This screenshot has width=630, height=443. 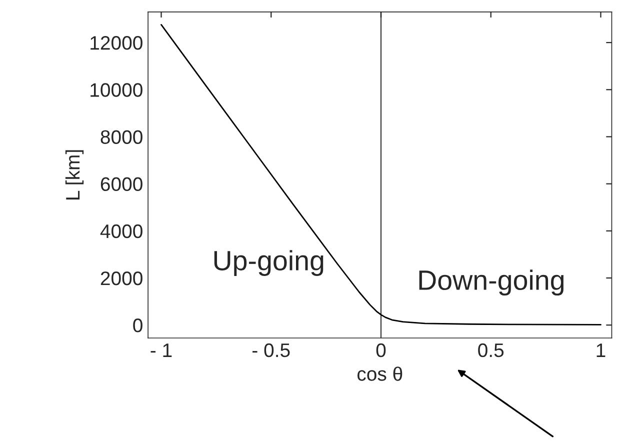 I want to click on x-axis-title: cos θ, so click(x=379, y=373).